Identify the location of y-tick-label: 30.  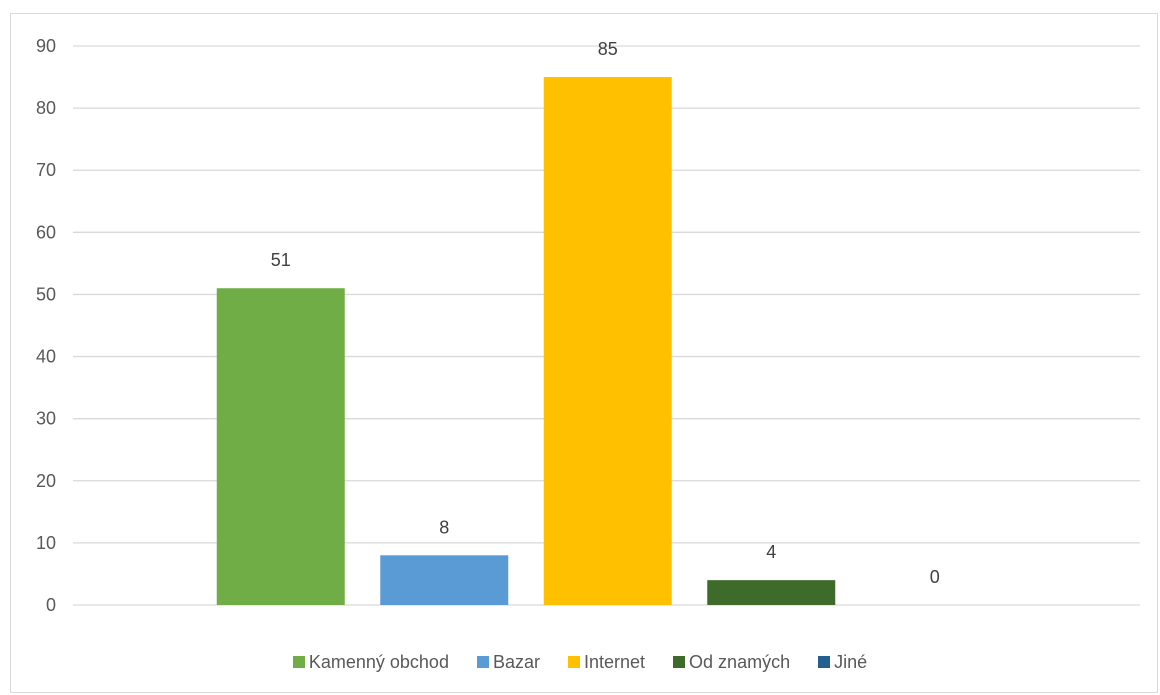
(46, 419).